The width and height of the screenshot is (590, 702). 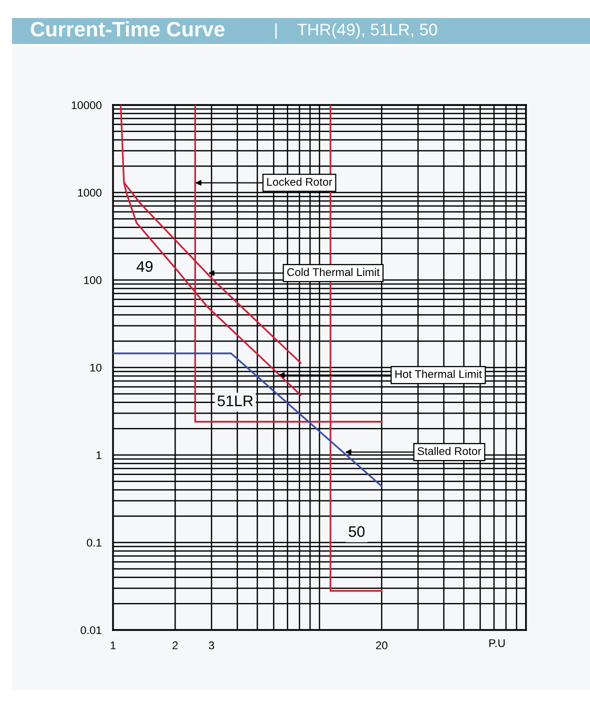 I want to click on annotation: Locked Rotor, so click(x=299, y=182).